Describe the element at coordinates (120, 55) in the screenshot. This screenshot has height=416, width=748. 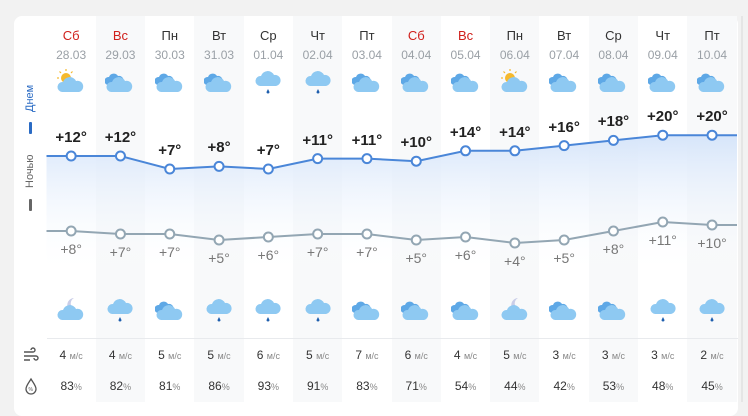
I see `date: 29.03` at that location.